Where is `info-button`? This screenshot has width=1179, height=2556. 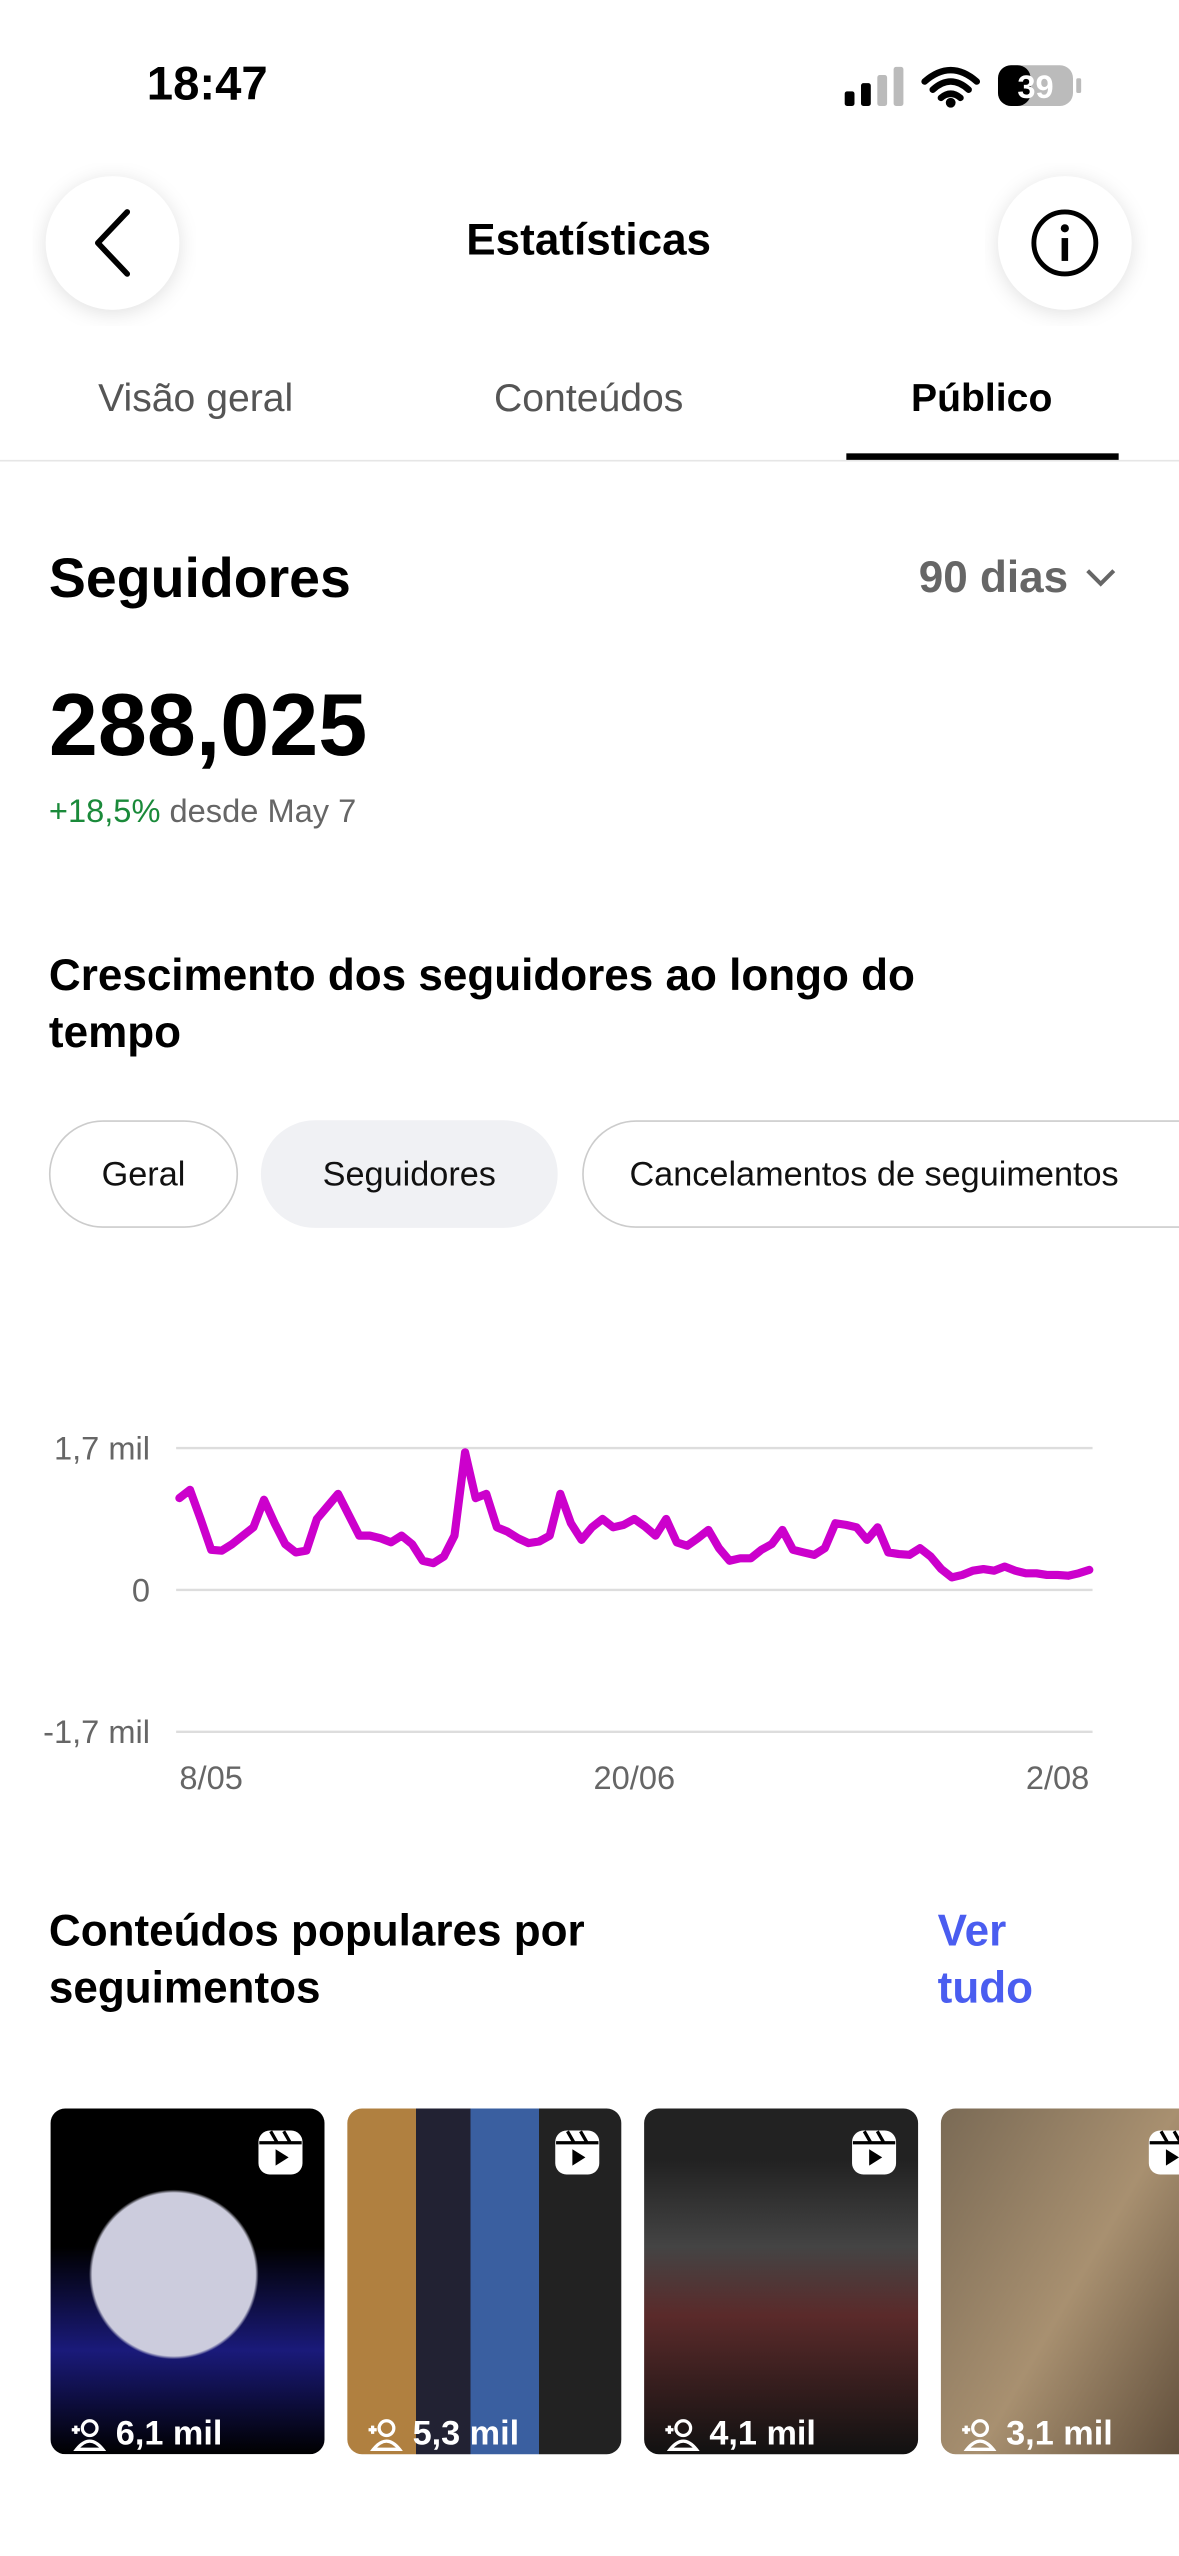 info-button is located at coordinates (1066, 244).